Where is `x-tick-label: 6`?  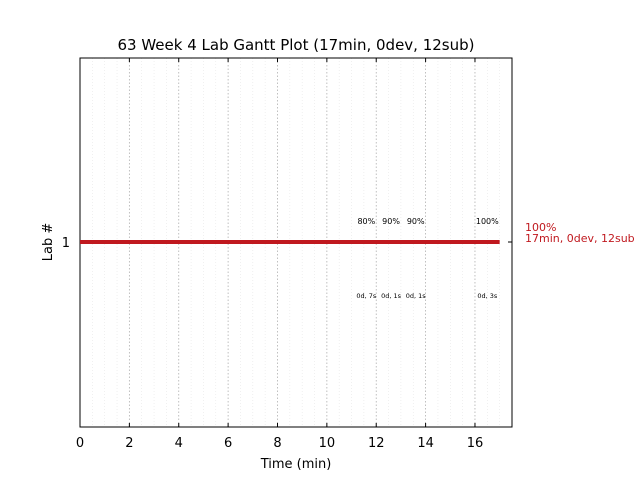
x-tick-label: 6 is located at coordinates (228, 443).